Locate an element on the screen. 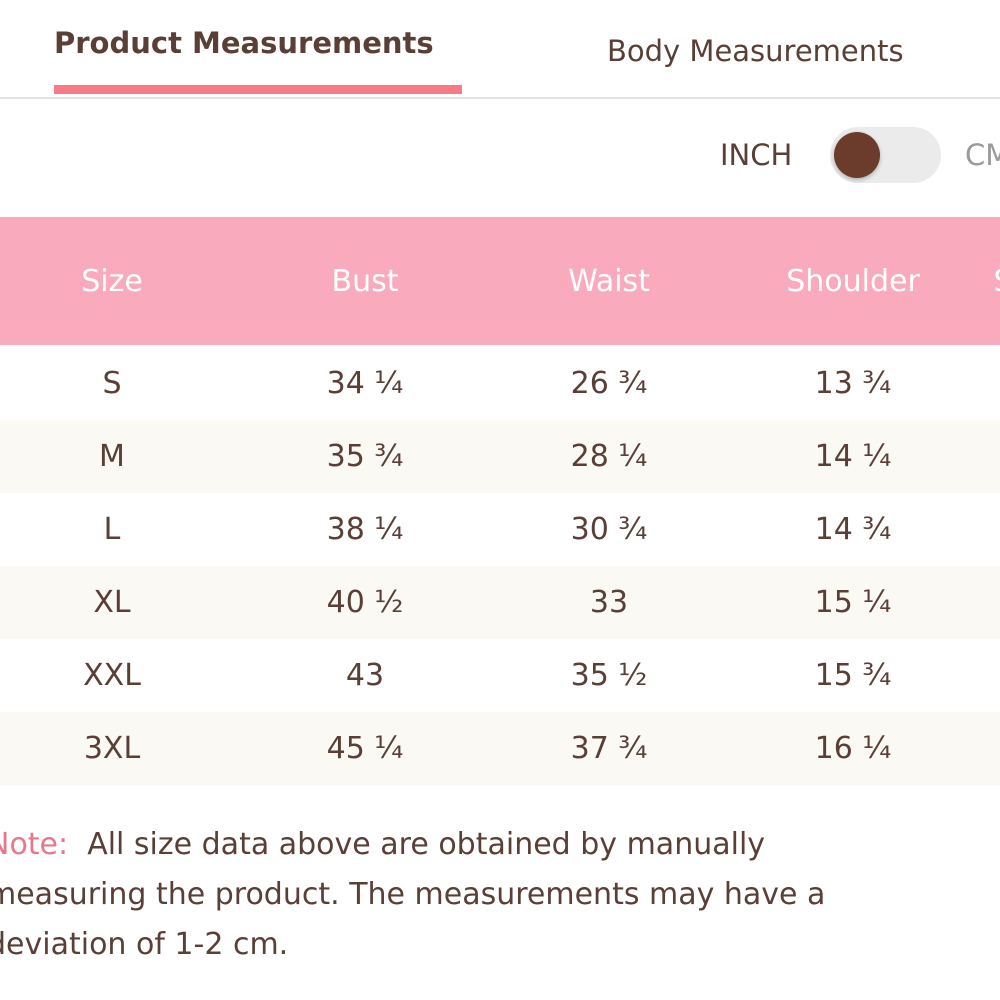  table-row: S 34 ¼ 26 ¾ 13 ¾ is located at coordinates (500, 383).